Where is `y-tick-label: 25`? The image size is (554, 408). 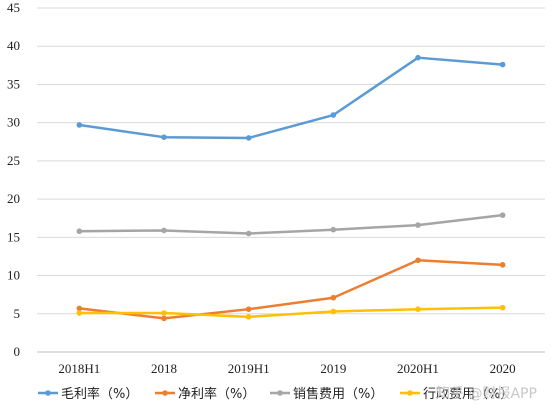
y-tick-label: 25 is located at coordinates (13, 160).